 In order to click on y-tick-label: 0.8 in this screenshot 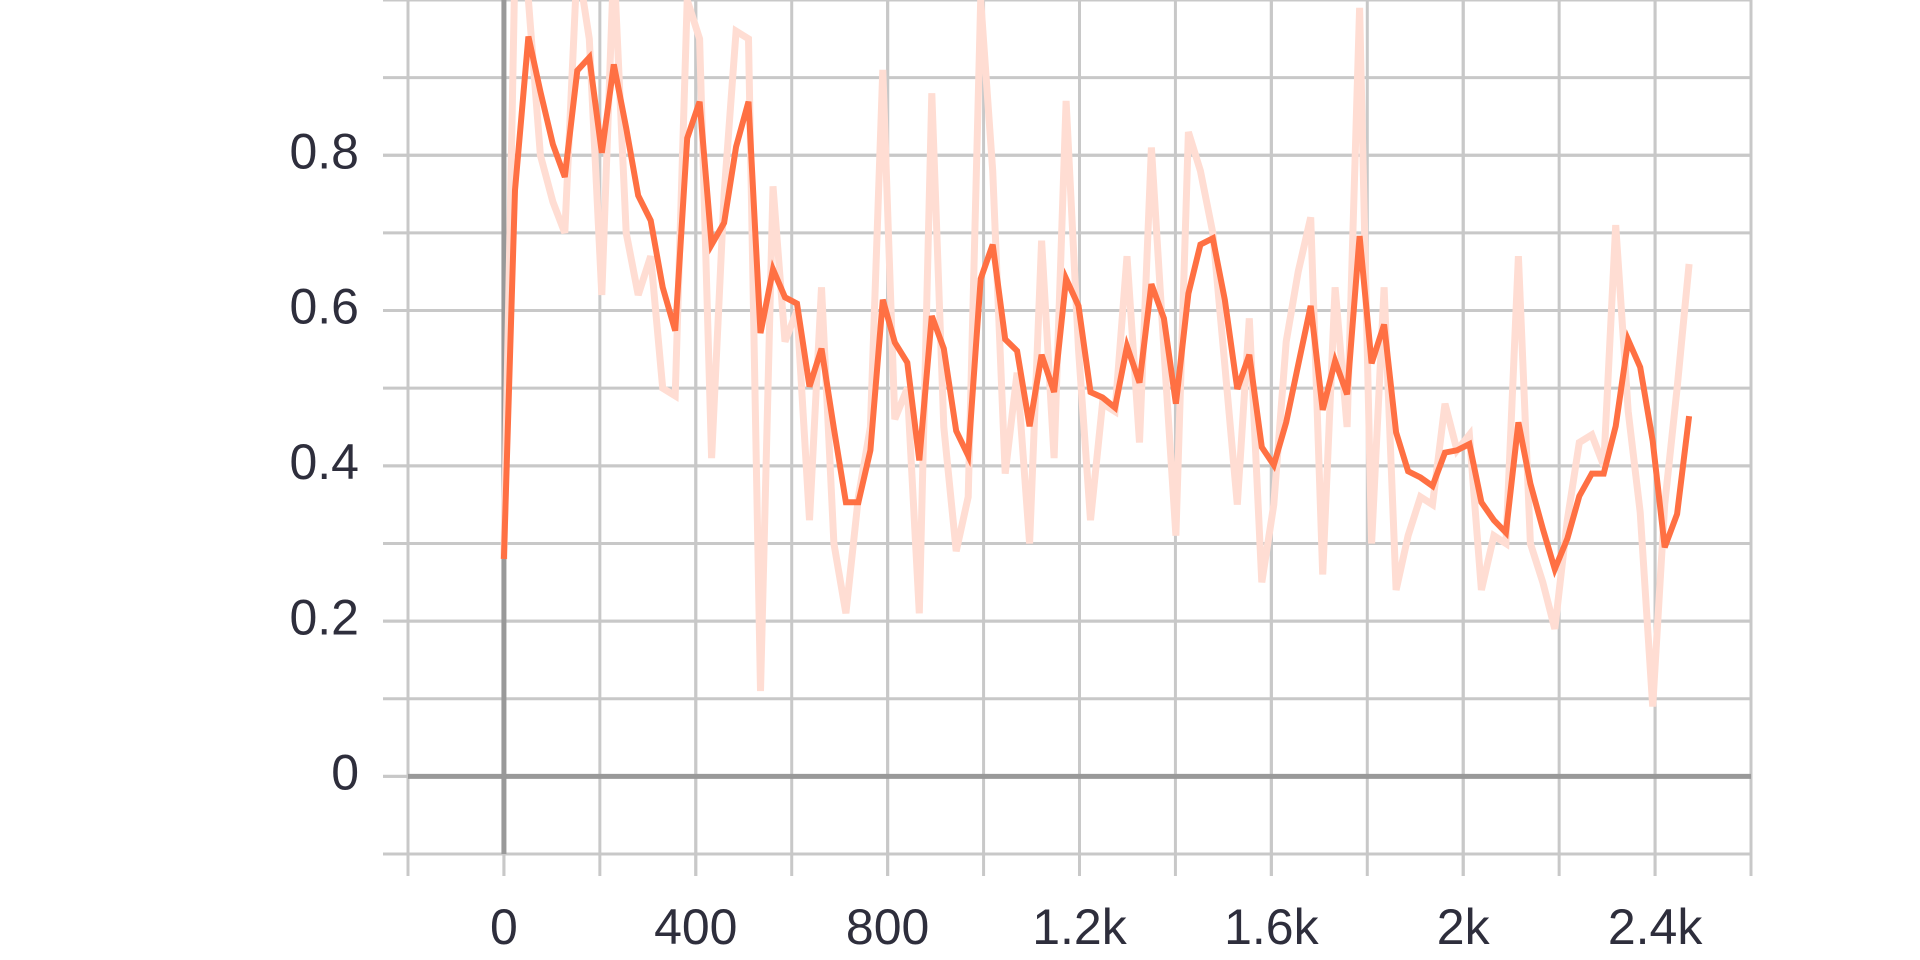, I will do `click(324, 151)`.